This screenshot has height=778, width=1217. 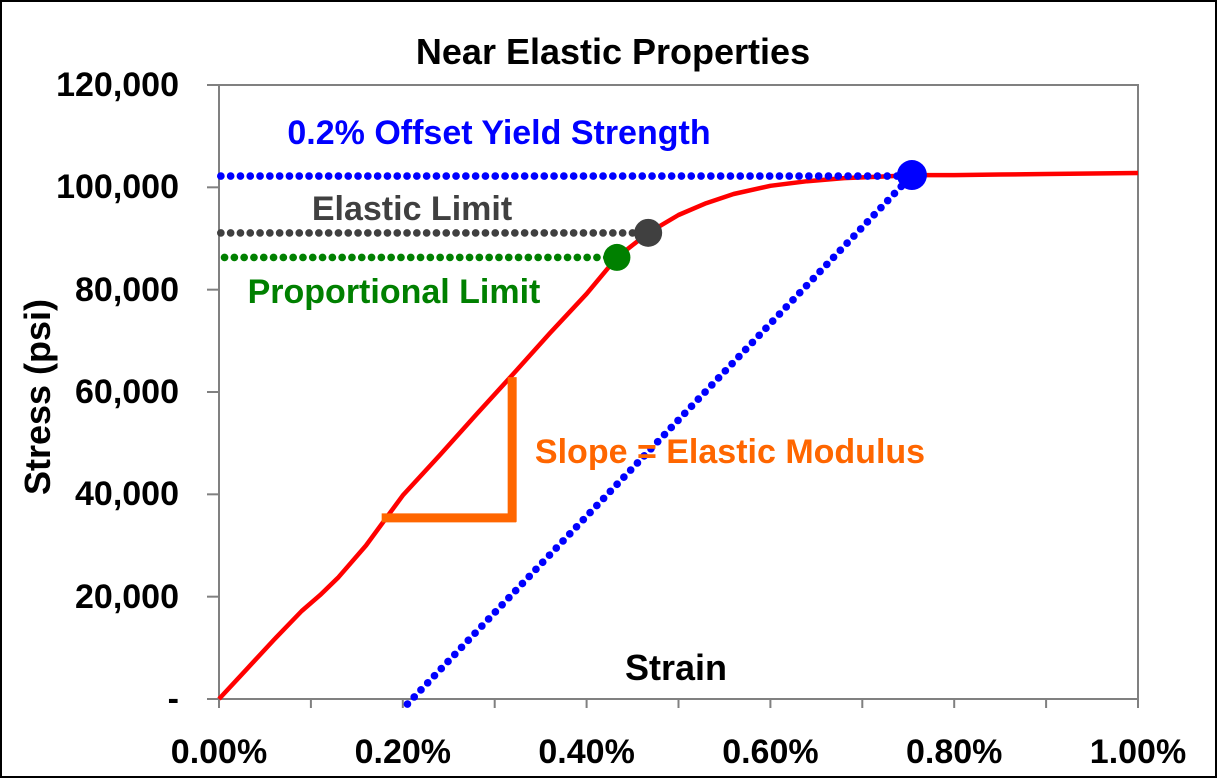 I want to click on x-tick-label: 0.80%, so click(x=954, y=752).